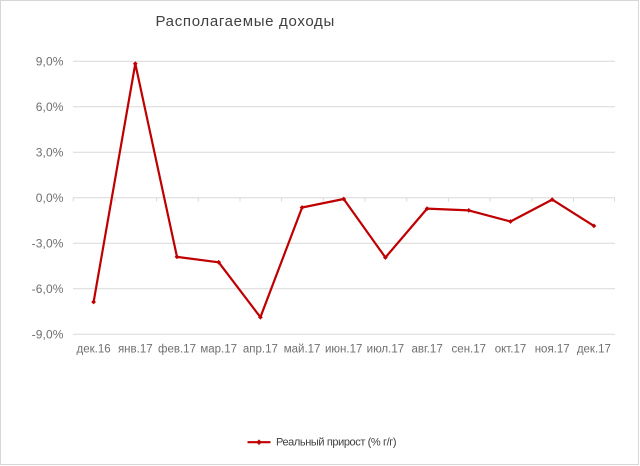 The height and width of the screenshot is (466, 640). What do you see at coordinates (511, 350) in the screenshot?
I see `svg-text: окт.17` at bounding box center [511, 350].